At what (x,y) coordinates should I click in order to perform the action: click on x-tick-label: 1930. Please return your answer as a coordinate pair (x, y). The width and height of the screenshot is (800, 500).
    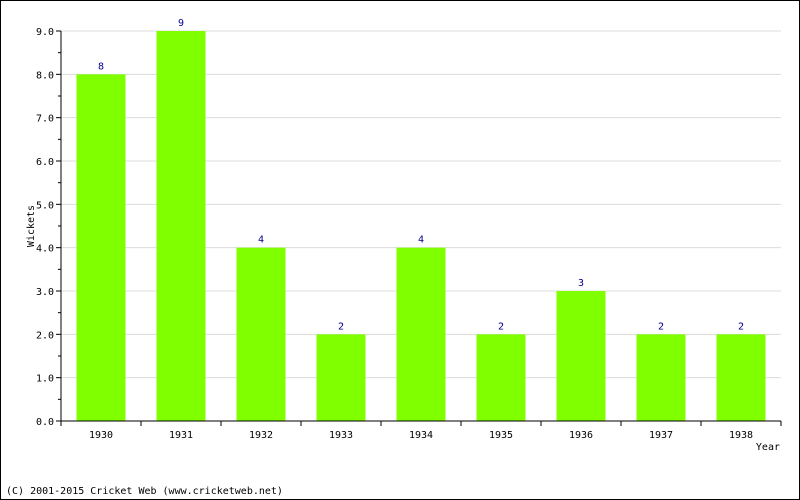
    Looking at the image, I should click on (101, 435).